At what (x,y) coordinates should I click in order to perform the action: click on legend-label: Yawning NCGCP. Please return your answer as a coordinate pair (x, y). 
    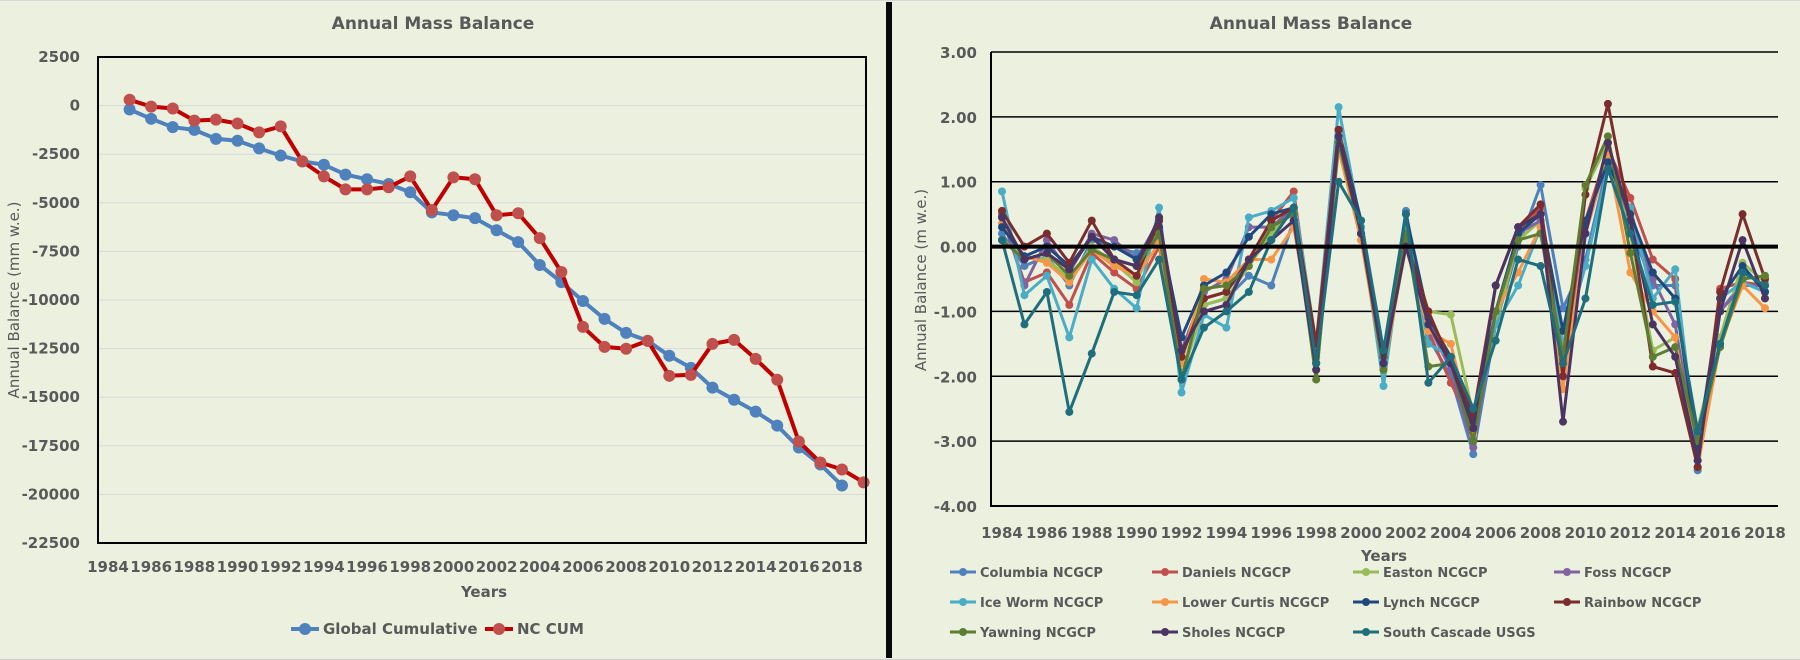
    Looking at the image, I should click on (1037, 633).